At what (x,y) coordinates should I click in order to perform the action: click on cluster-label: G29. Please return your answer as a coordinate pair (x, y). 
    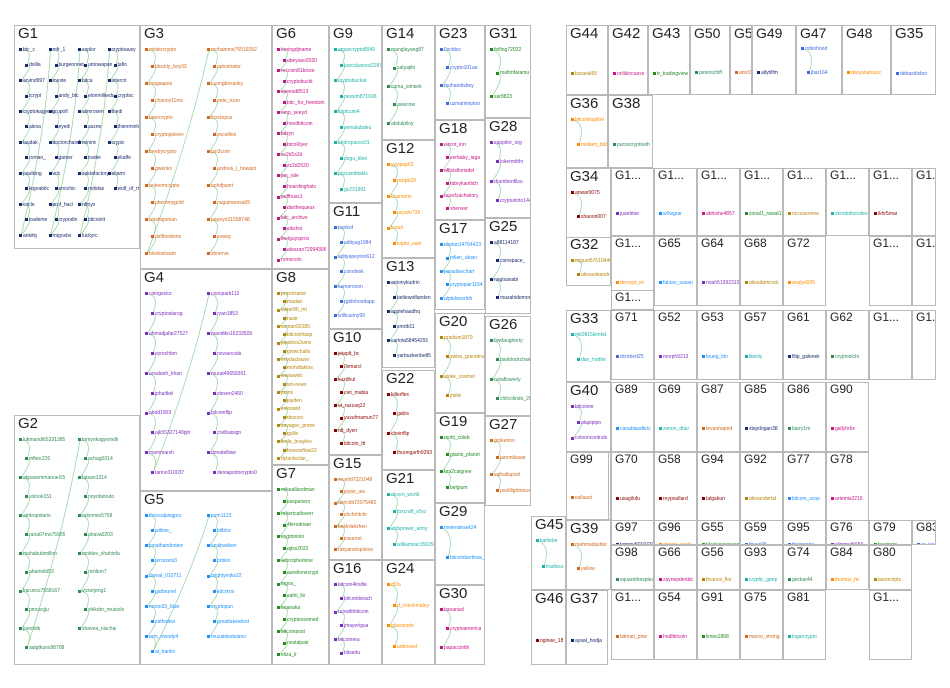
    Looking at the image, I should click on (453, 511).